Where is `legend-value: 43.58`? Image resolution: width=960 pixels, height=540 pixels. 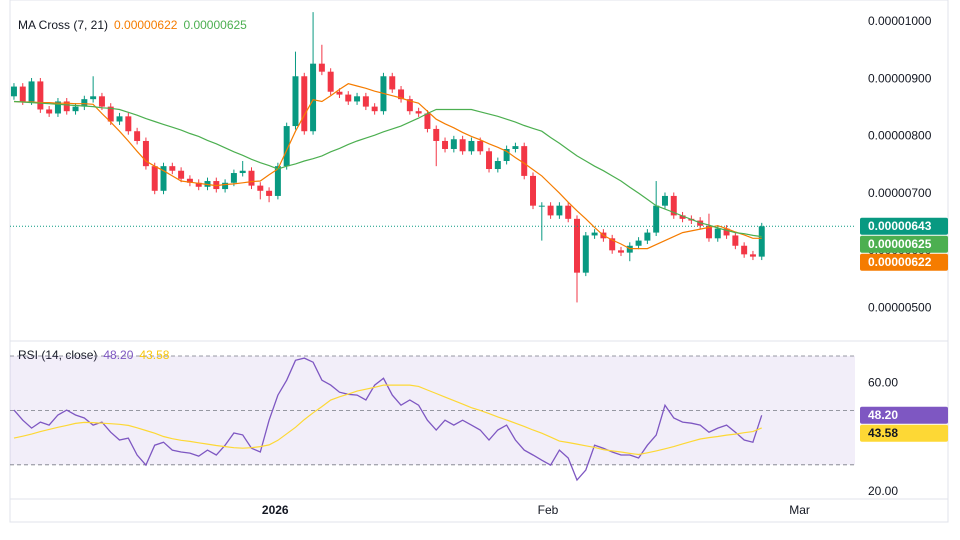
legend-value: 43.58 is located at coordinates (154, 355).